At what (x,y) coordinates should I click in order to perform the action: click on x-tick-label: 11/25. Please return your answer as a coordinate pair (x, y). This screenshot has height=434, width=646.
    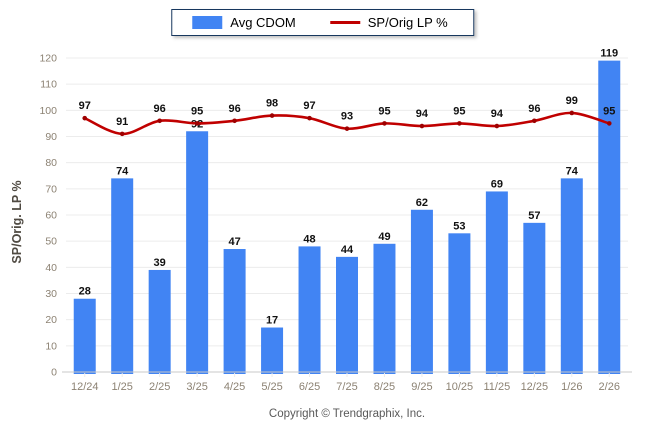
    Looking at the image, I should click on (497, 387).